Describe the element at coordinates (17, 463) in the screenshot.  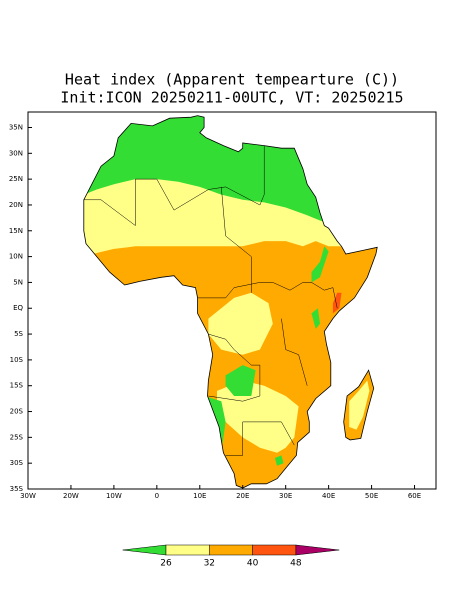
I see `lat-tick-label: 30S` at that location.